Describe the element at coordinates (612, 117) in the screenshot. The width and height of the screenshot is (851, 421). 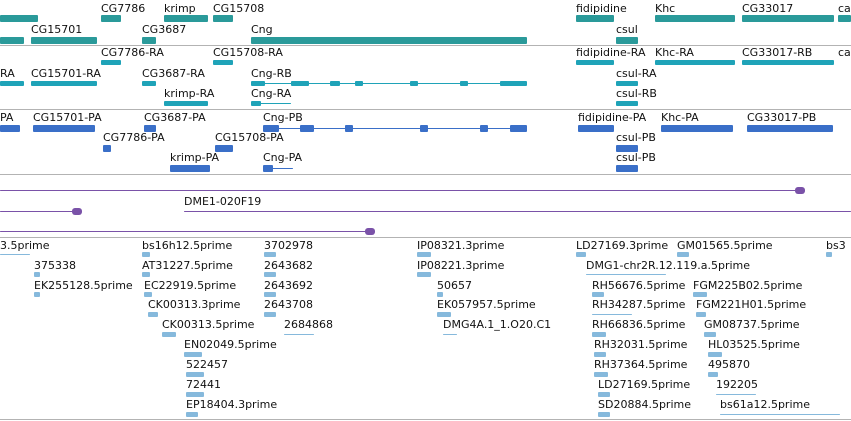
I see `protein-label: fidipidine-PA` at that location.